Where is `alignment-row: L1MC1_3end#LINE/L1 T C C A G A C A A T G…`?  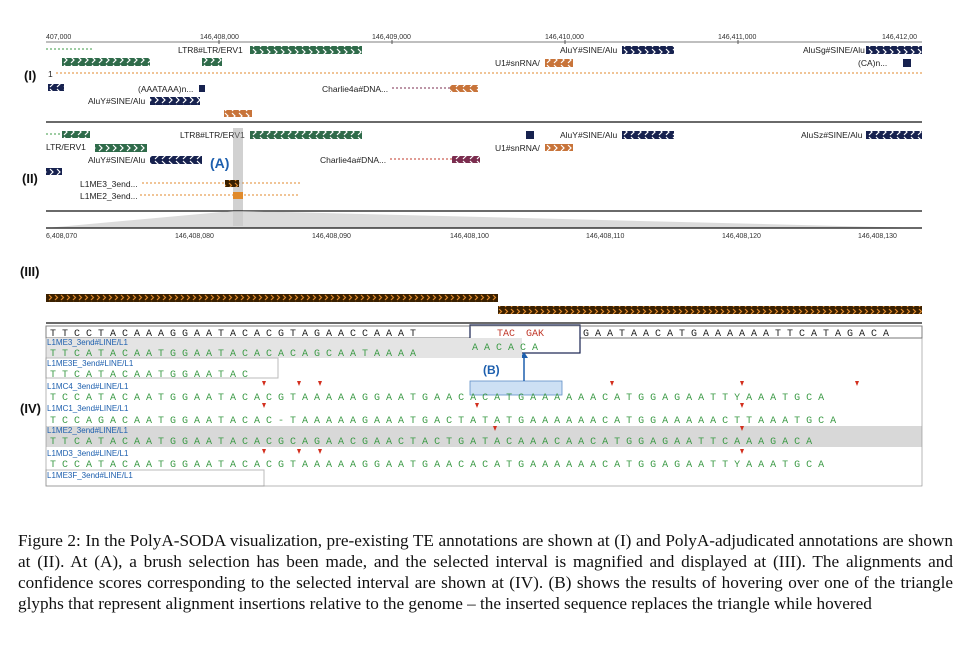 alignment-row: L1MC1_3end#LINE/L1 T C C A G A C A A T G… is located at coordinates (441, 415).